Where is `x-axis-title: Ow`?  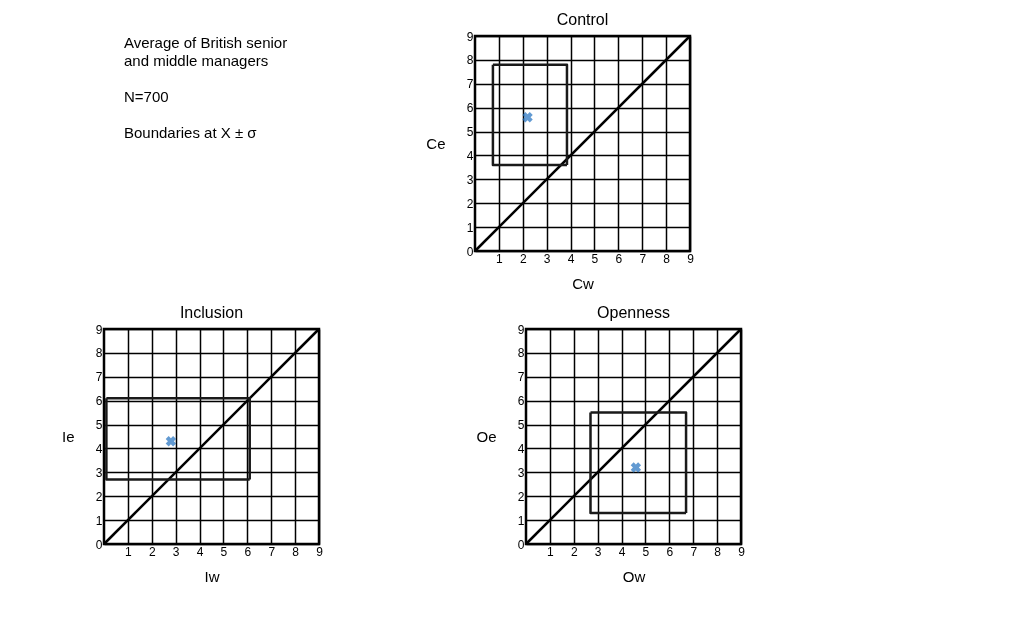
x-axis-title: Ow is located at coordinates (634, 576).